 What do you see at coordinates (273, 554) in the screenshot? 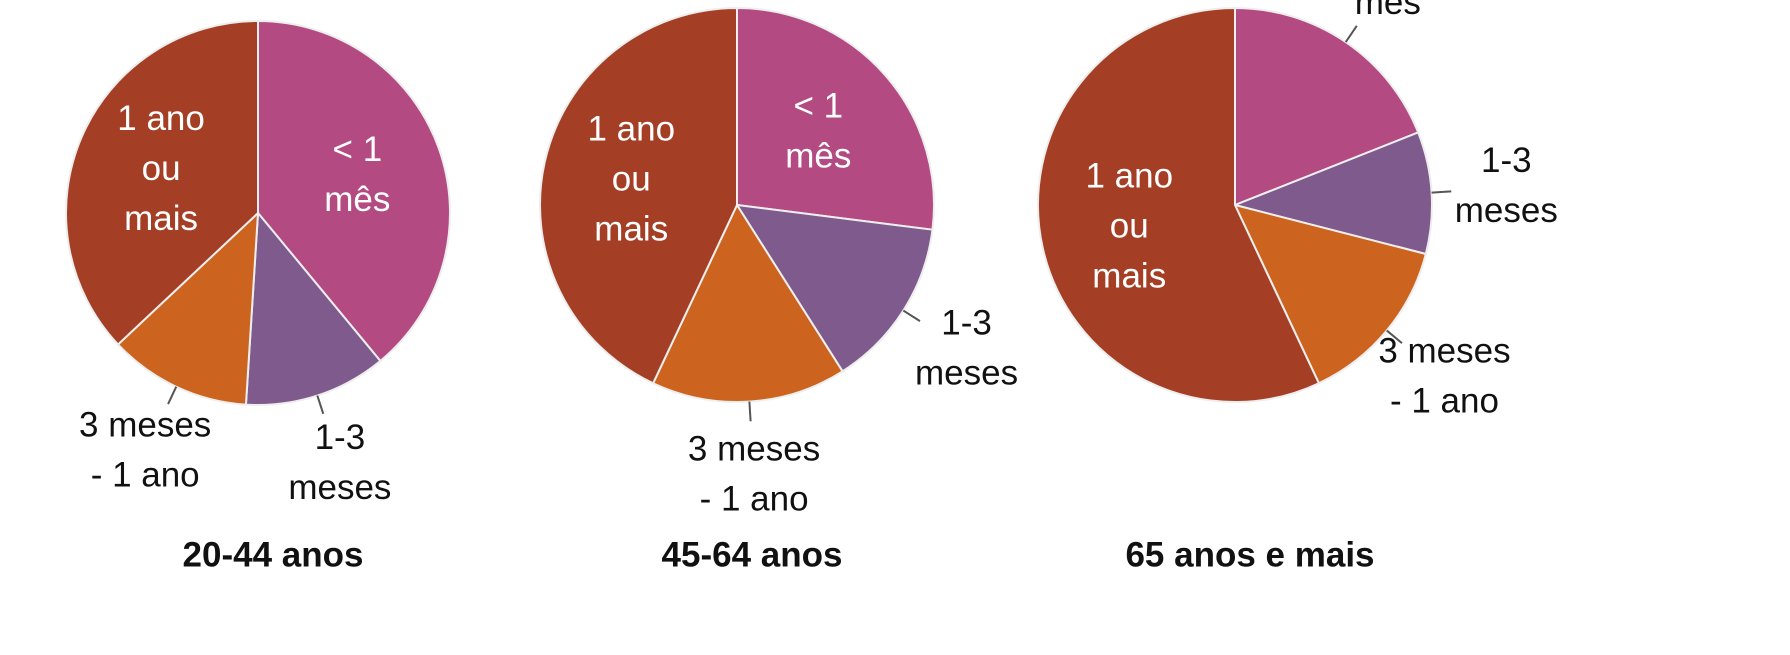
I see `chart-title: 20-44 anos` at bounding box center [273, 554].